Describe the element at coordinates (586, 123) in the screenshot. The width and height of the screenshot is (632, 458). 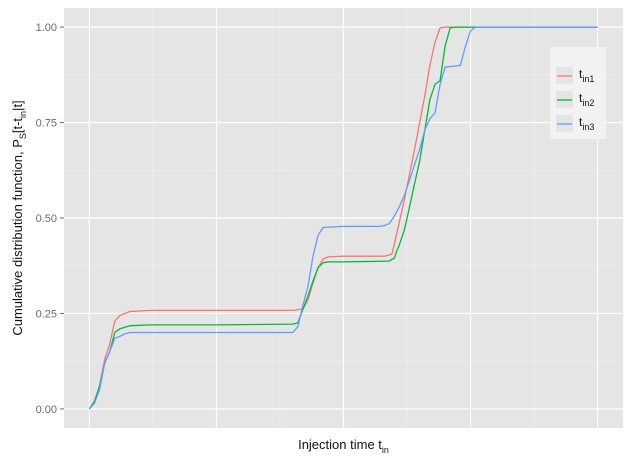
I see `legend-label-in3: tin3` at that location.